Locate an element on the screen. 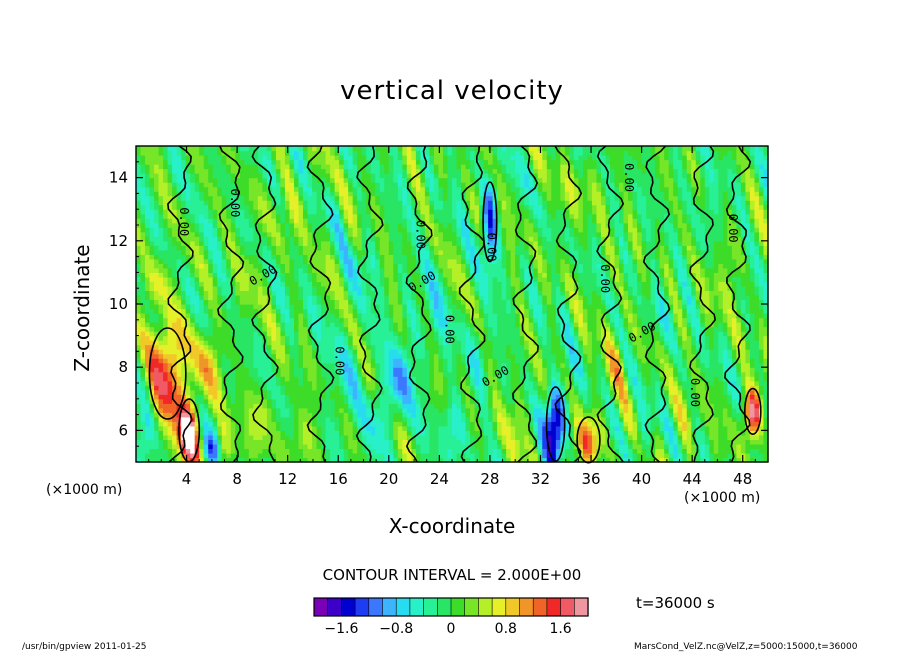 The image size is (904, 654). y-tick-label: 14 is located at coordinates (118, 178).